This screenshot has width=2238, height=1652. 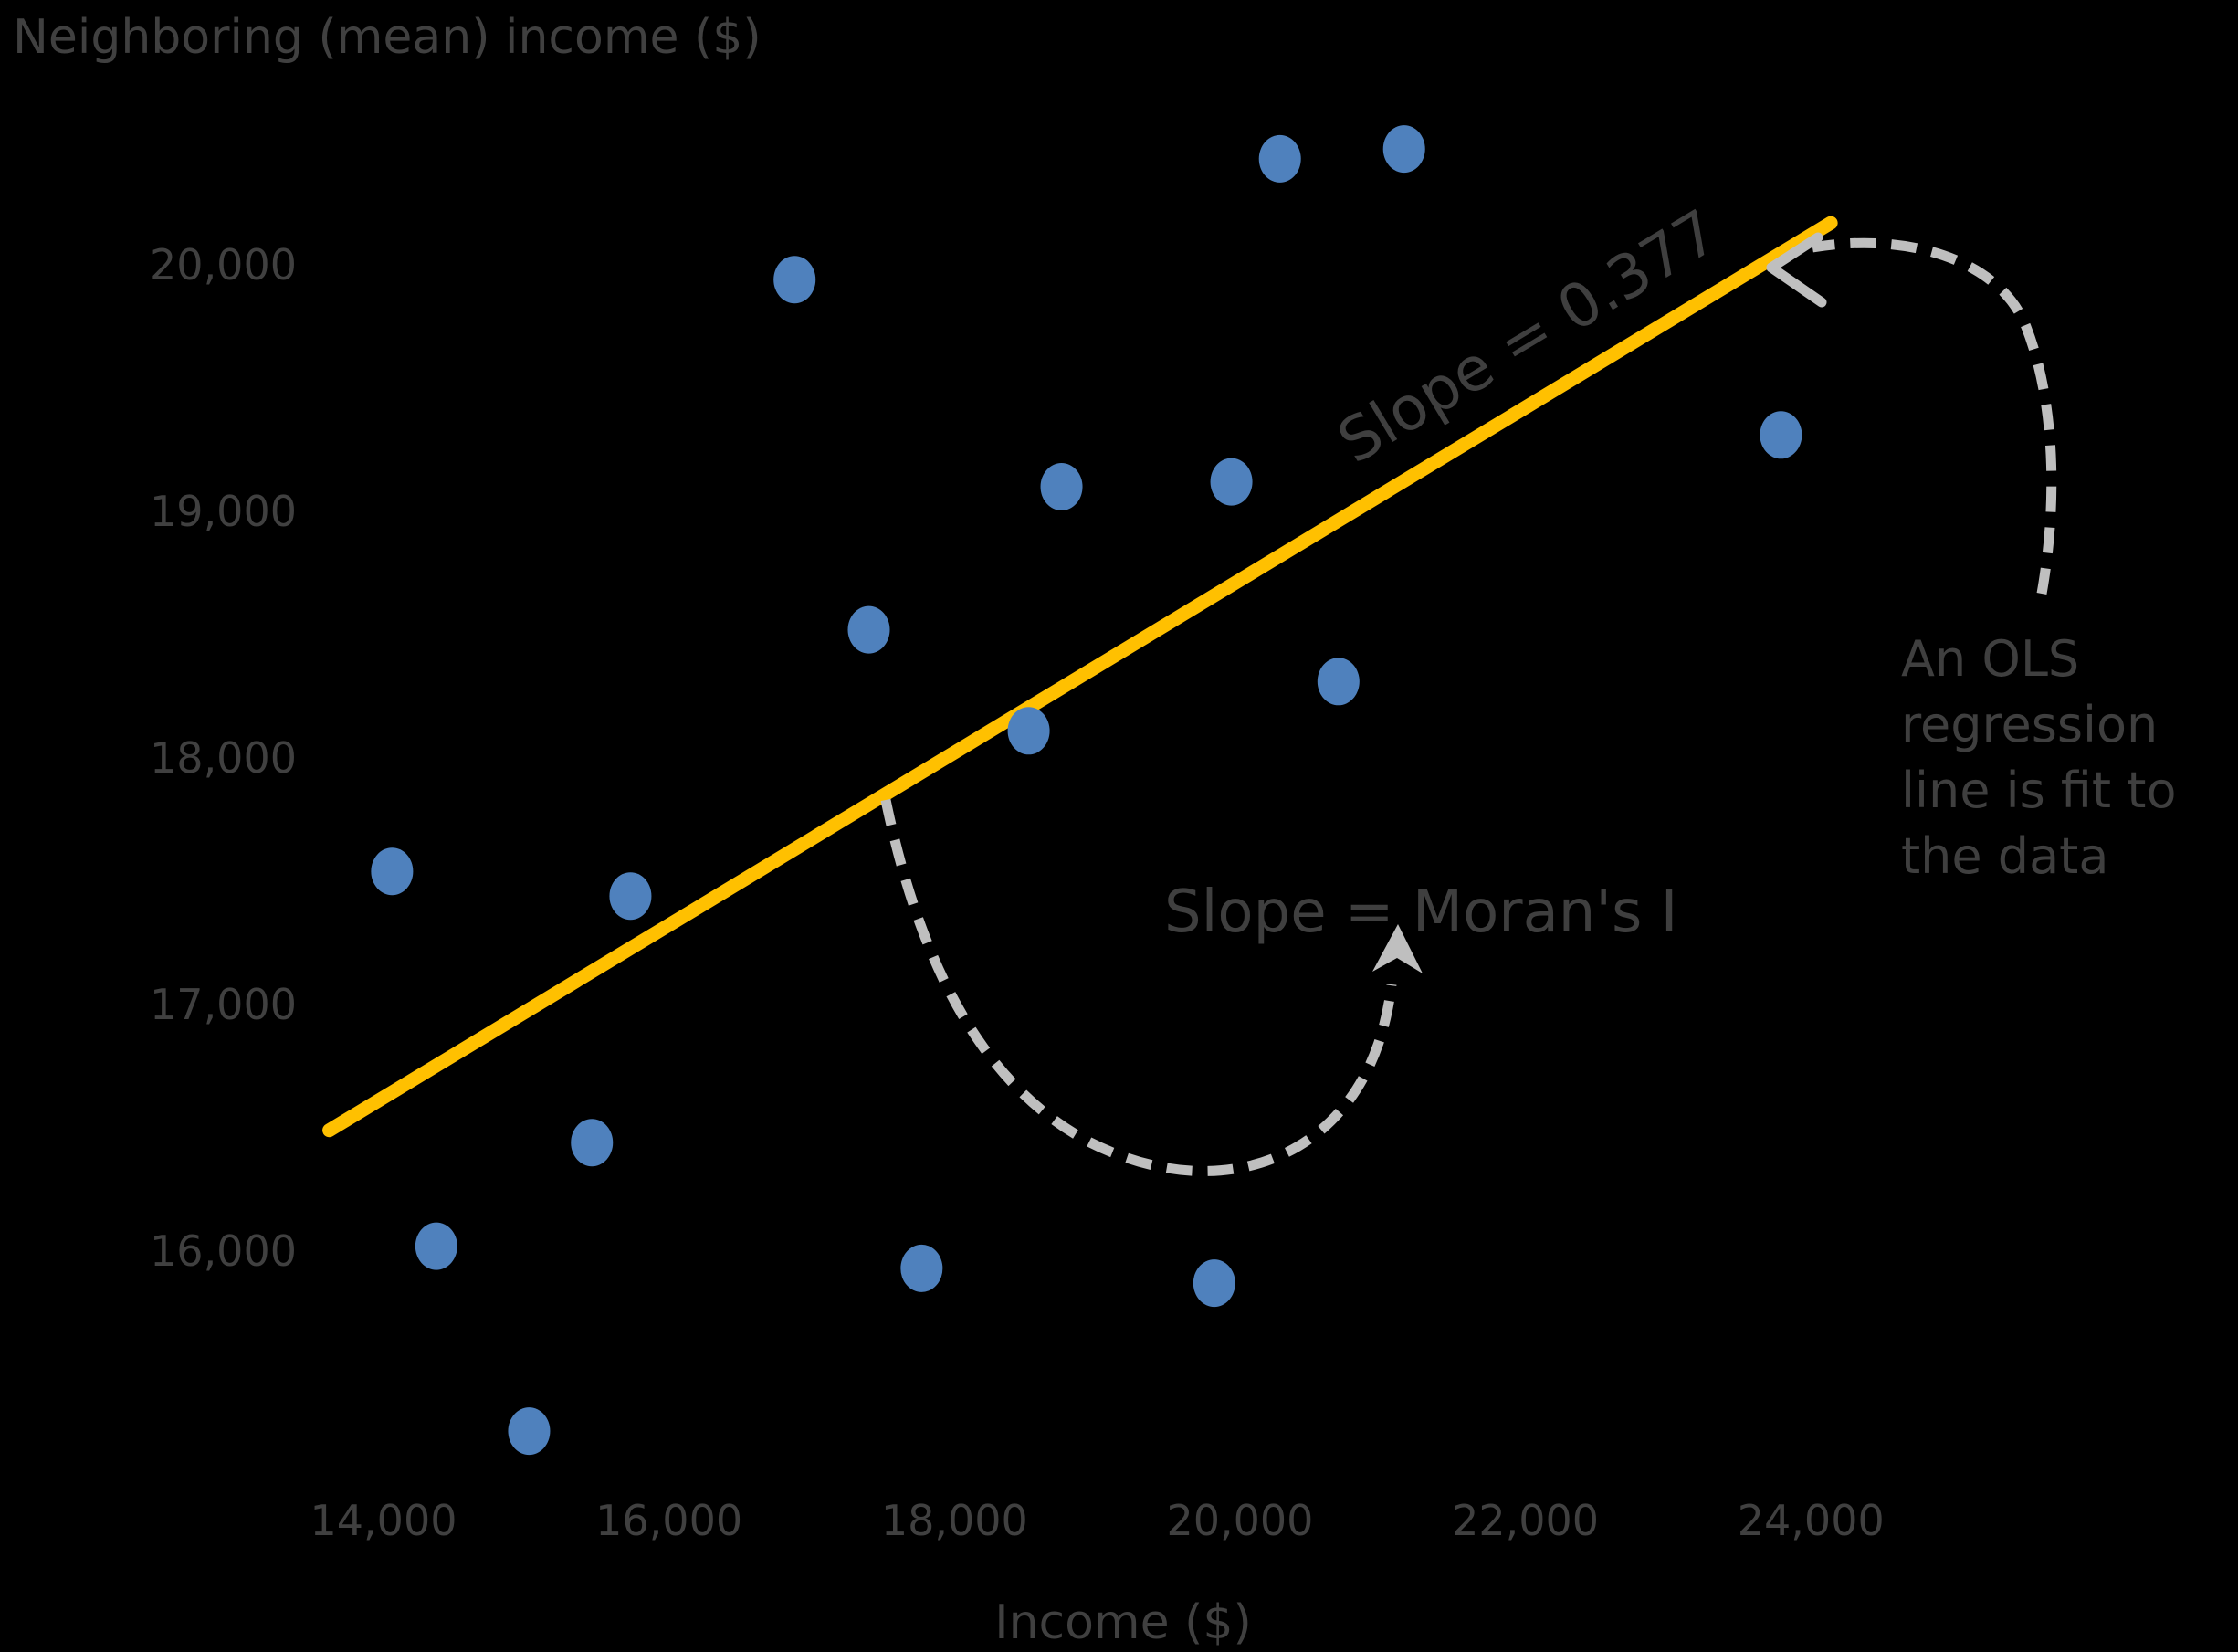 I want to click on ols-annotation-line-2: regression, so click(x=2029, y=724).